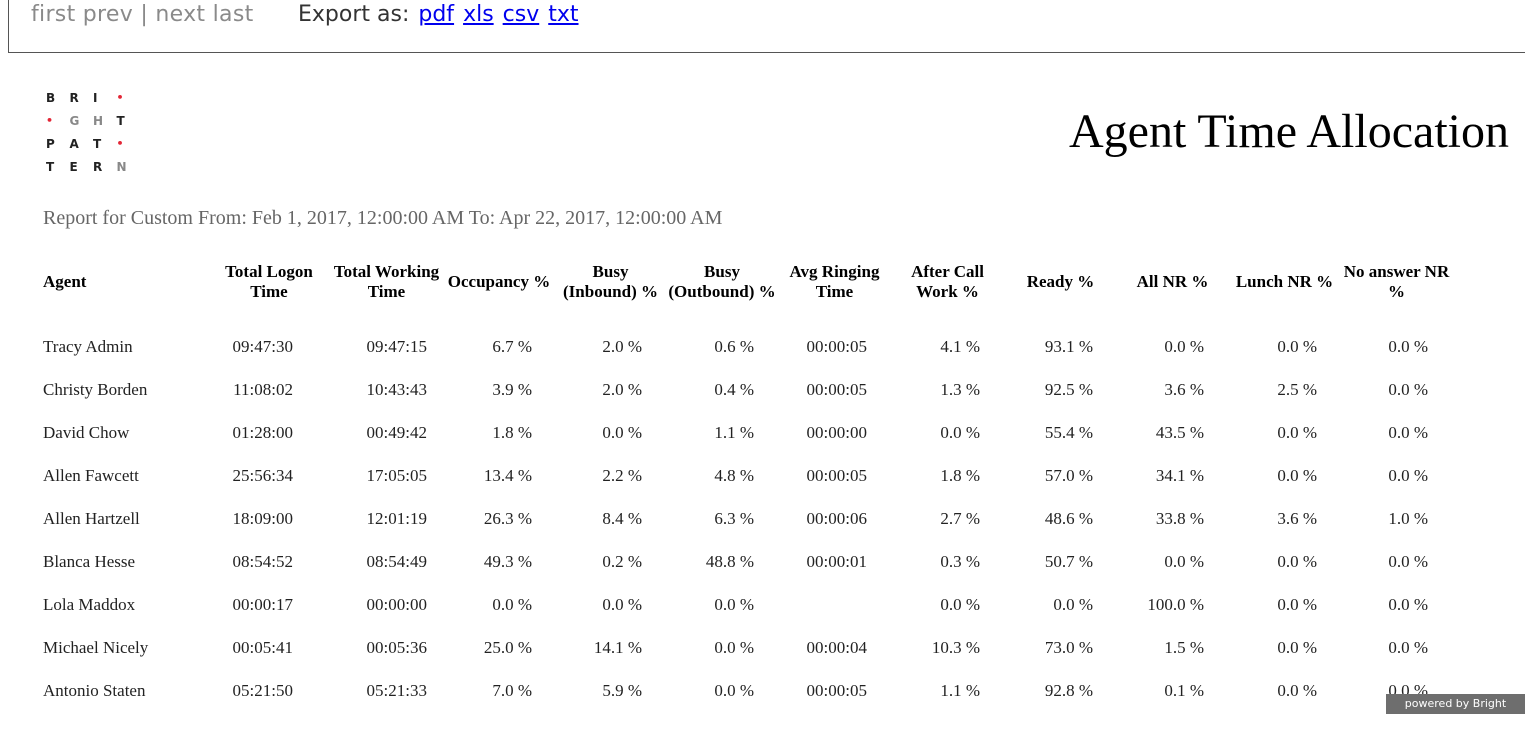 The height and width of the screenshot is (734, 1525). Describe the element at coordinates (50, 144) in the screenshot. I see `logo-letter: P` at that location.